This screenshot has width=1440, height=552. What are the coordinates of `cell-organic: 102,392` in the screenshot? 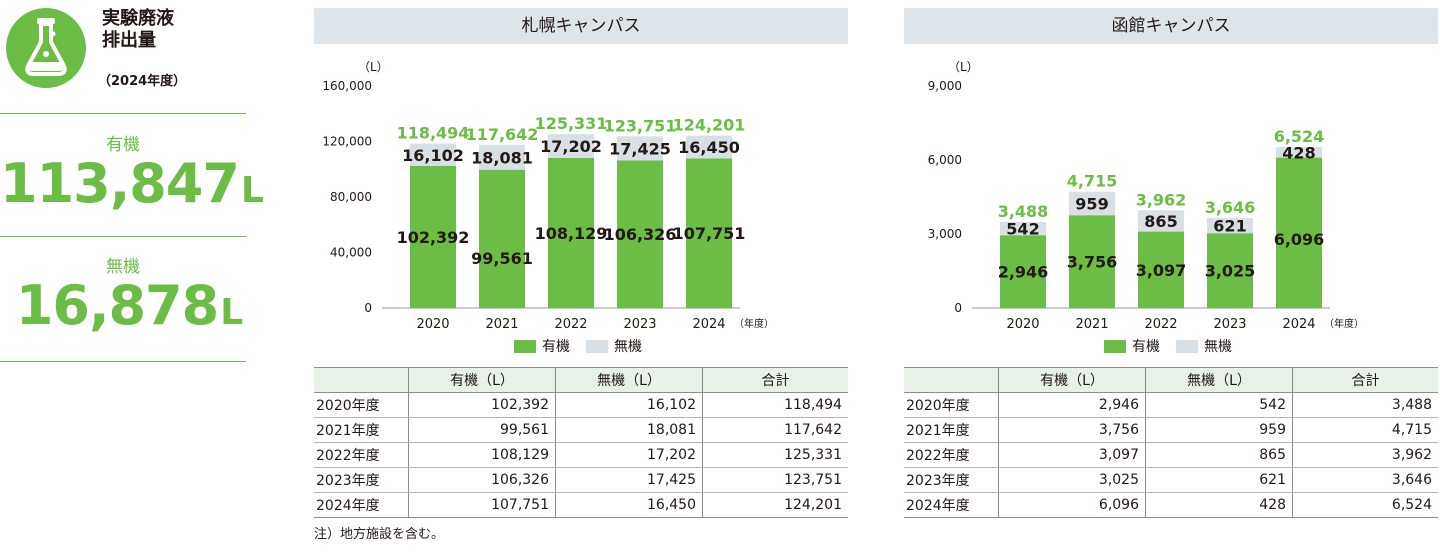 It's located at (482, 405).